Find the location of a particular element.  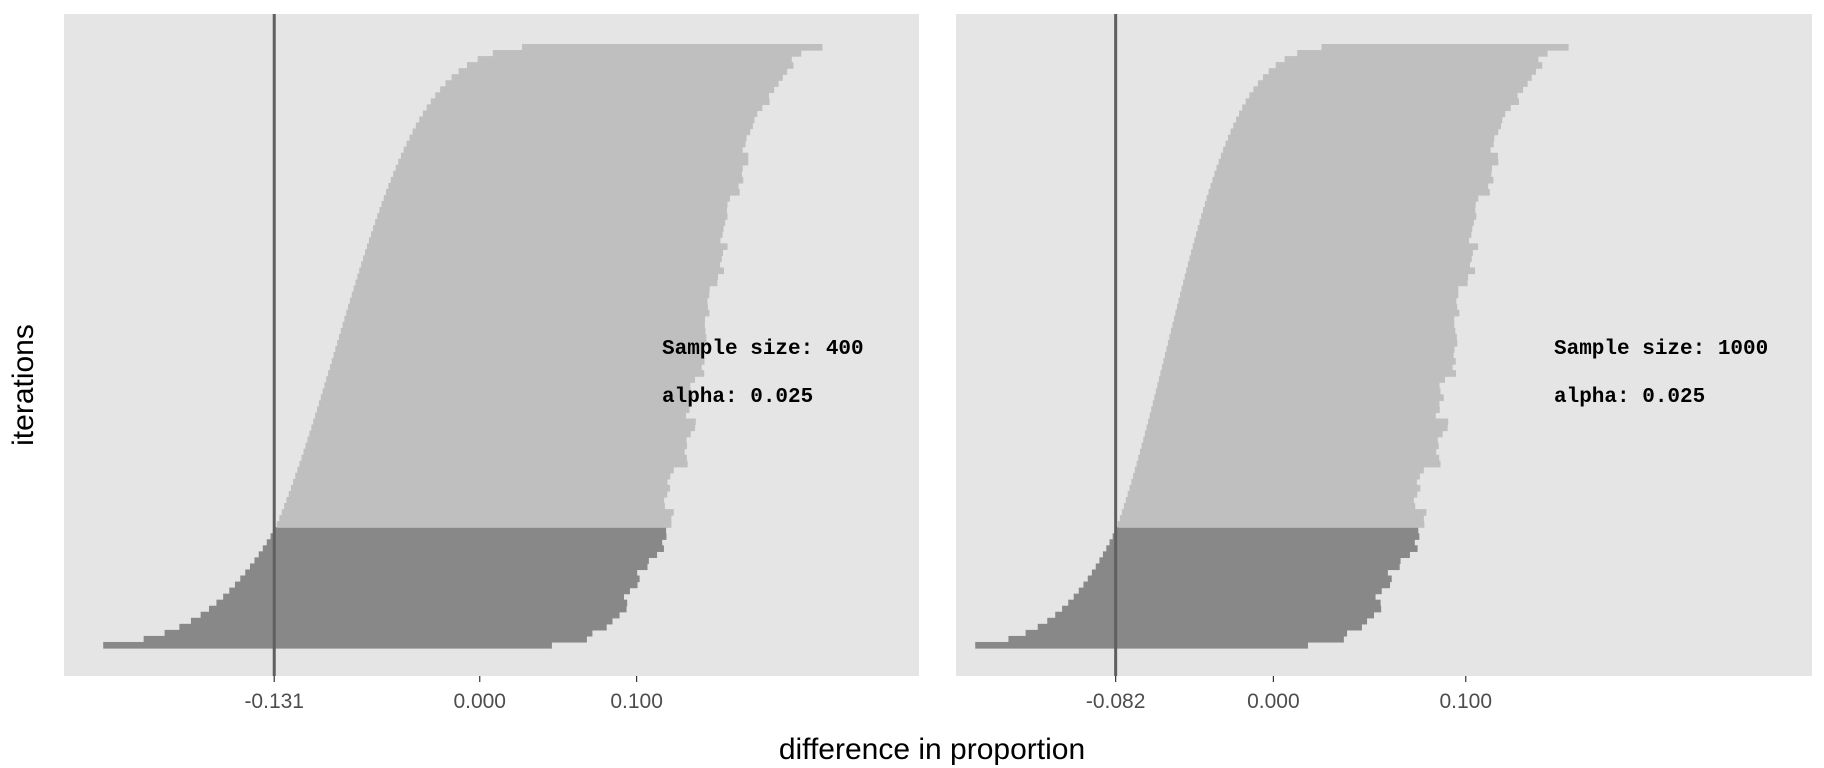

x-tick-label: -0.082 is located at coordinates (1116, 701).